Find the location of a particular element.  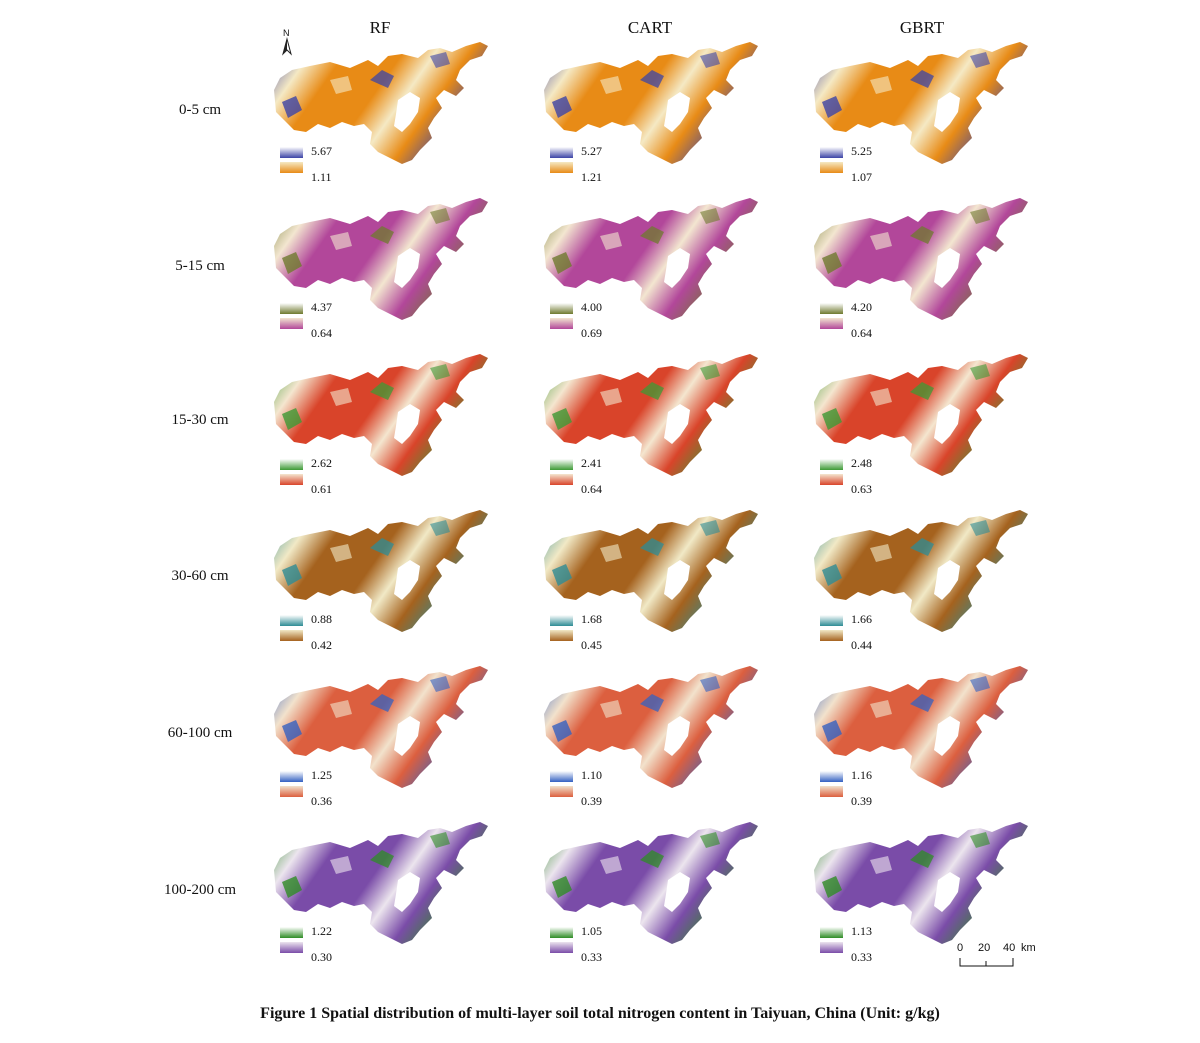

color-legend: 1.10 0.39 is located at coordinates (585, 790).